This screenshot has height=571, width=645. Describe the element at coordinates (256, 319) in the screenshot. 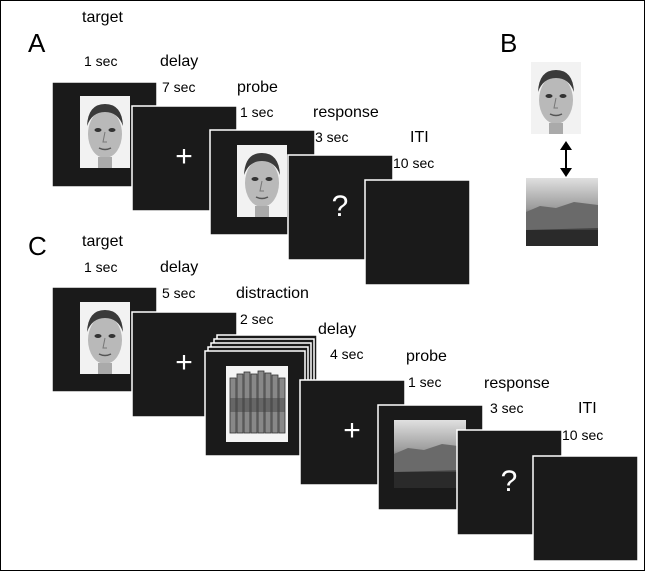

I see `step-duration: 2 sec` at that location.